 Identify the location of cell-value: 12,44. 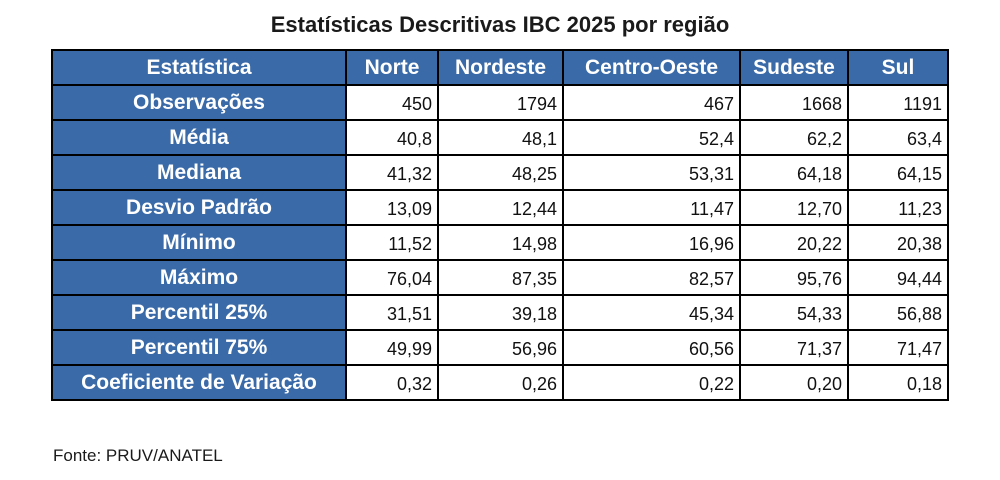
(500, 207).